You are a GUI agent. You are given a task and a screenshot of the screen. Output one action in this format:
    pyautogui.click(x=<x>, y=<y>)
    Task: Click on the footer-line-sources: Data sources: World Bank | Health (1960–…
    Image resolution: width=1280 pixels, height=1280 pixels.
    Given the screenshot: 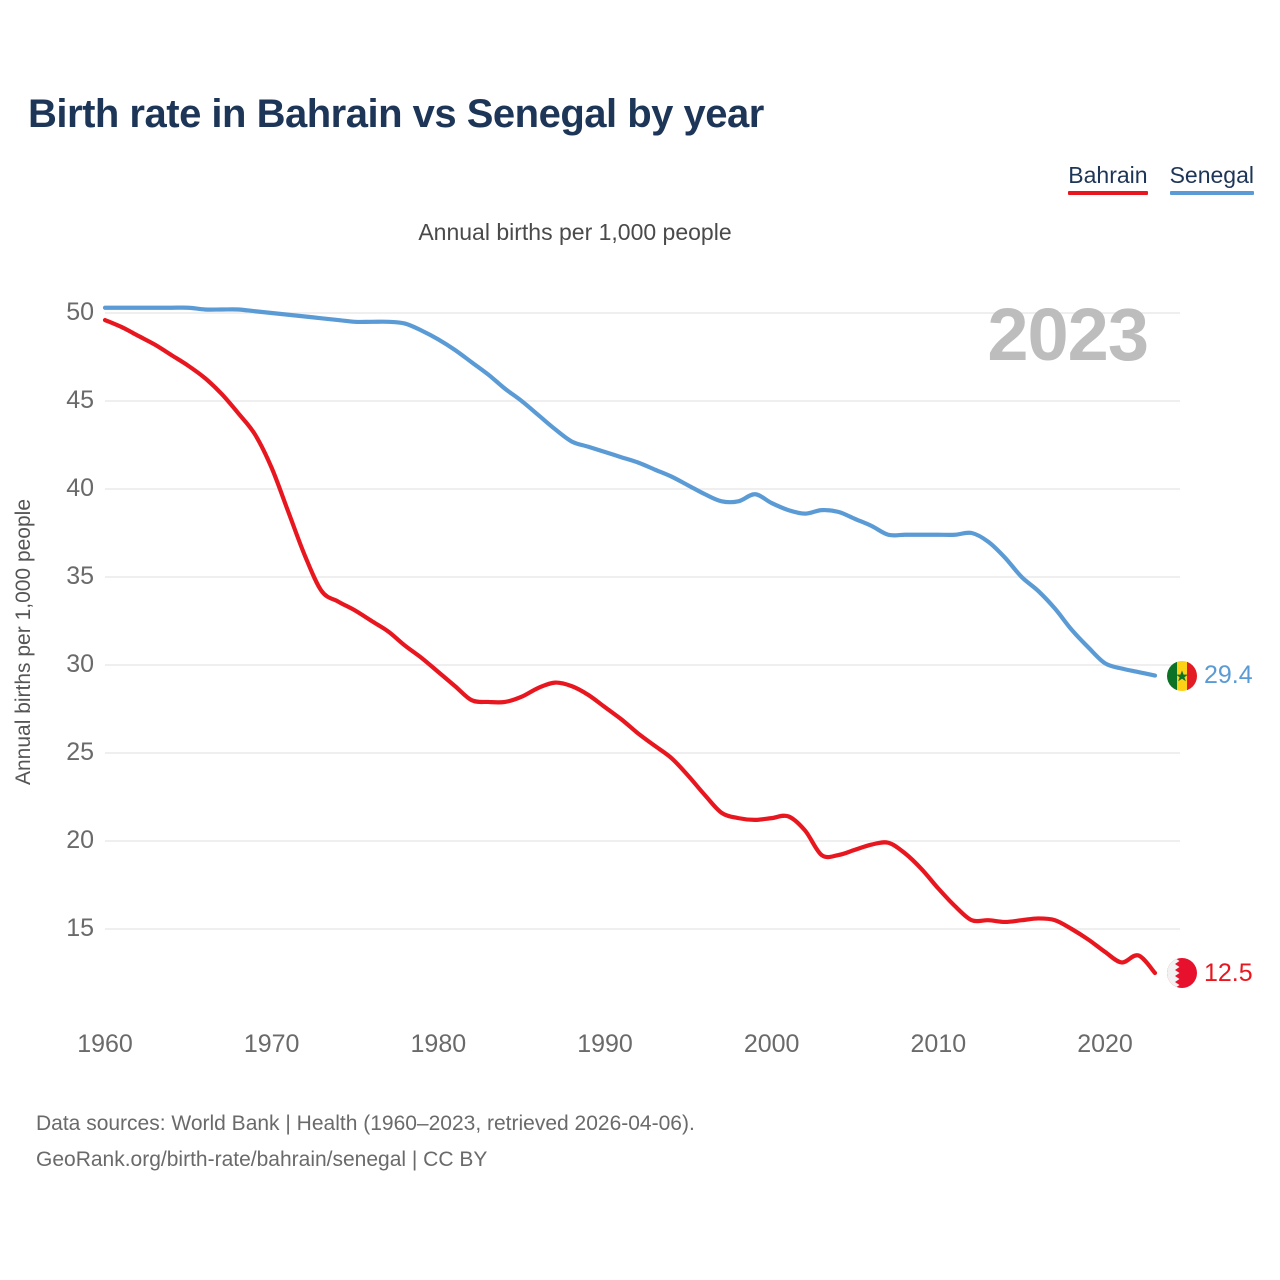 What is the action you would take?
    pyautogui.click(x=365, y=1123)
    